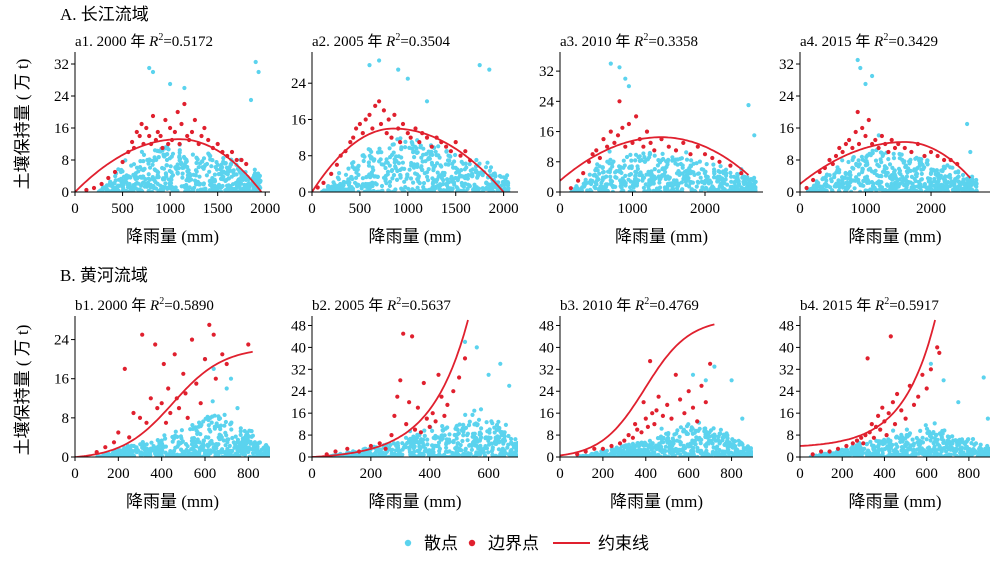 The width and height of the screenshot is (1000, 566). I want to click on chart-title-r: R, so click(391, 306).